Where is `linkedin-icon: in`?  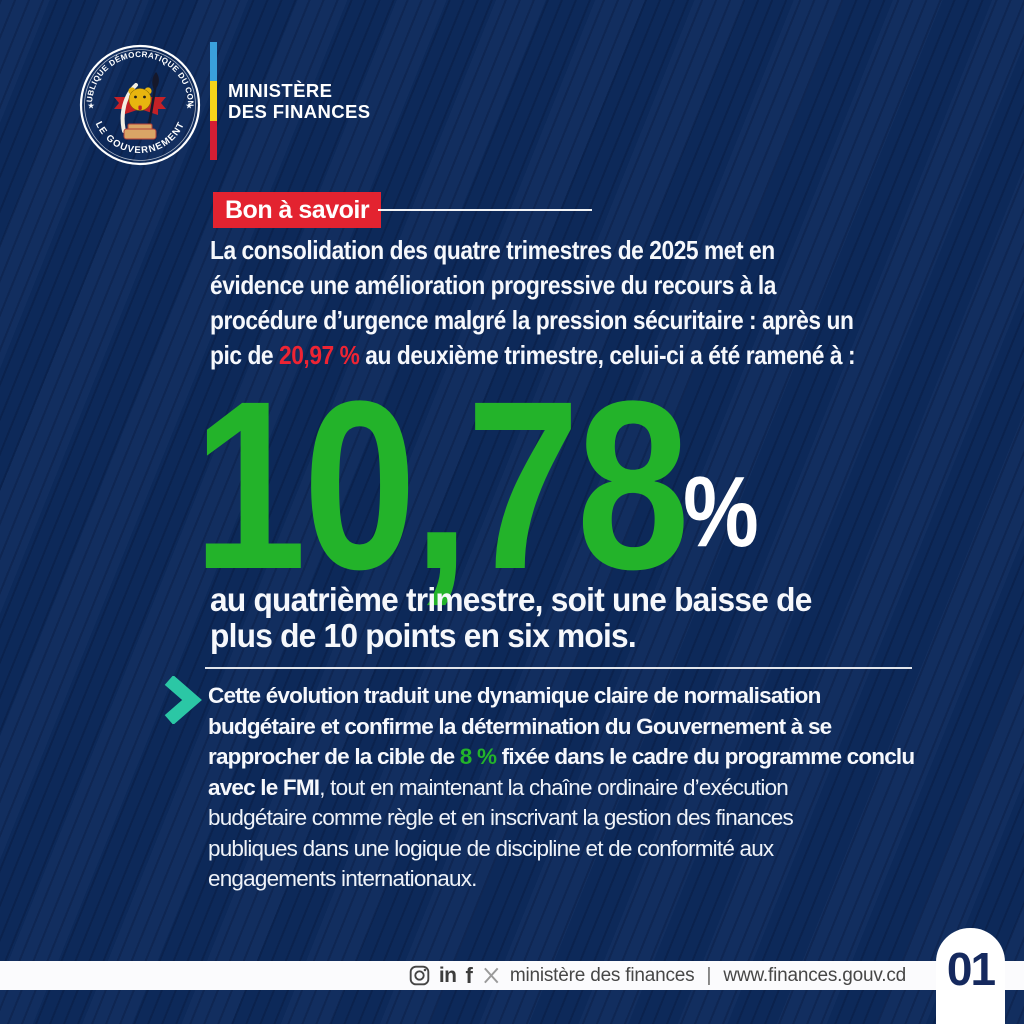 linkedin-icon: in is located at coordinates (447, 975).